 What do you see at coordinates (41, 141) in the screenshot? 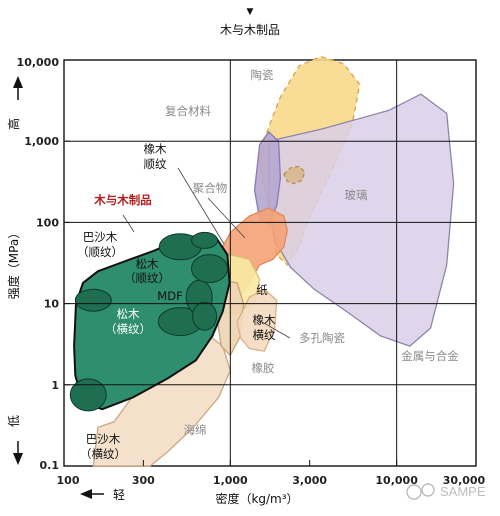
I see `y-tick-label: 1,000` at bounding box center [41, 141].